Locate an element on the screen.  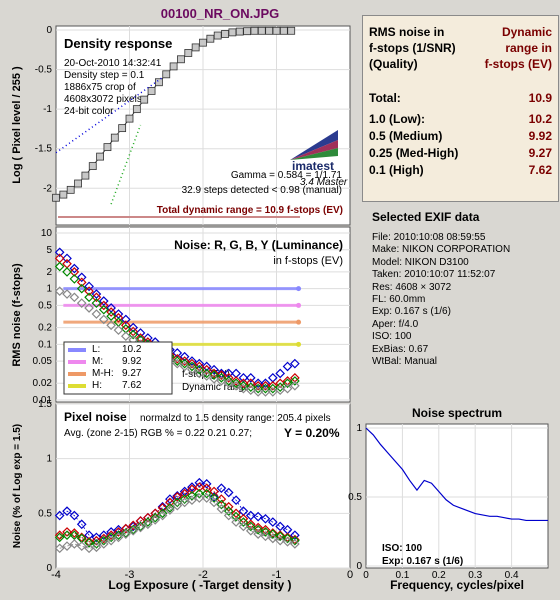
x-tick-label: 0.2 is located at coordinates (439, 575).